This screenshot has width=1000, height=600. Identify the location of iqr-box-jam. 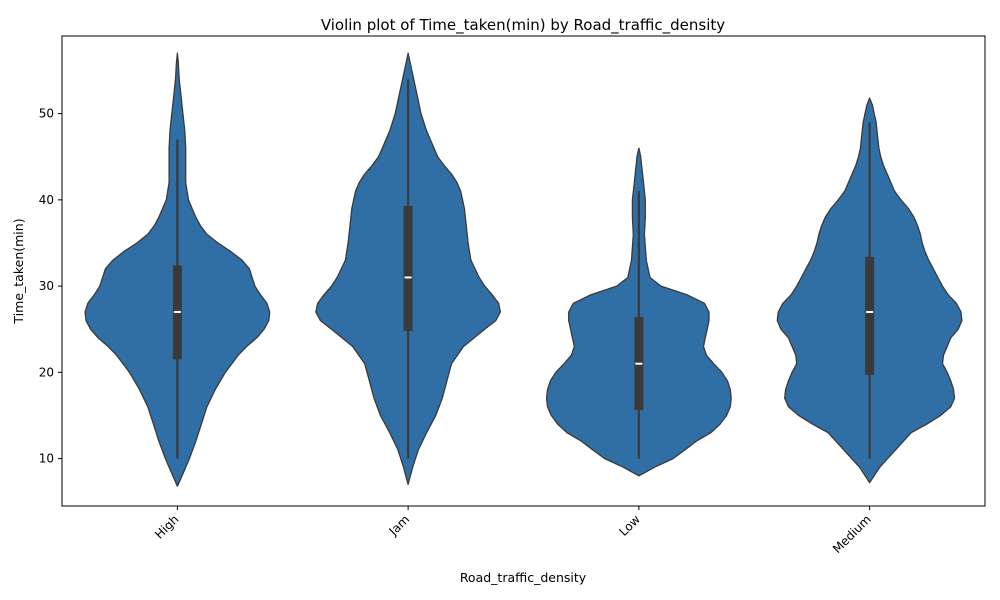
(408, 268).